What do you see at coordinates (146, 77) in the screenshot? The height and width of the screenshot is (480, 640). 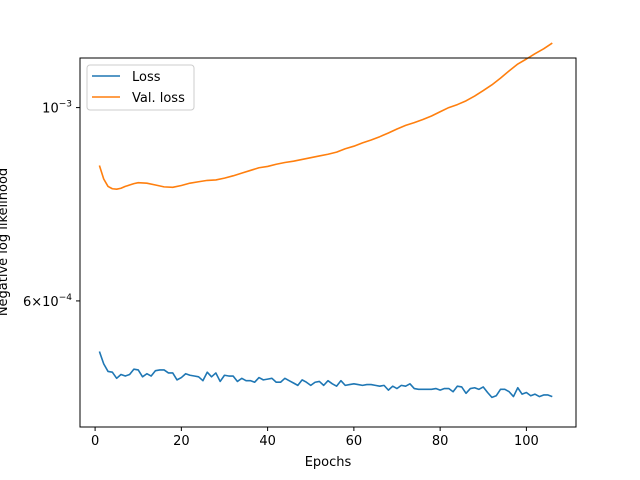 I see `legend-label-loss: Loss` at bounding box center [146, 77].